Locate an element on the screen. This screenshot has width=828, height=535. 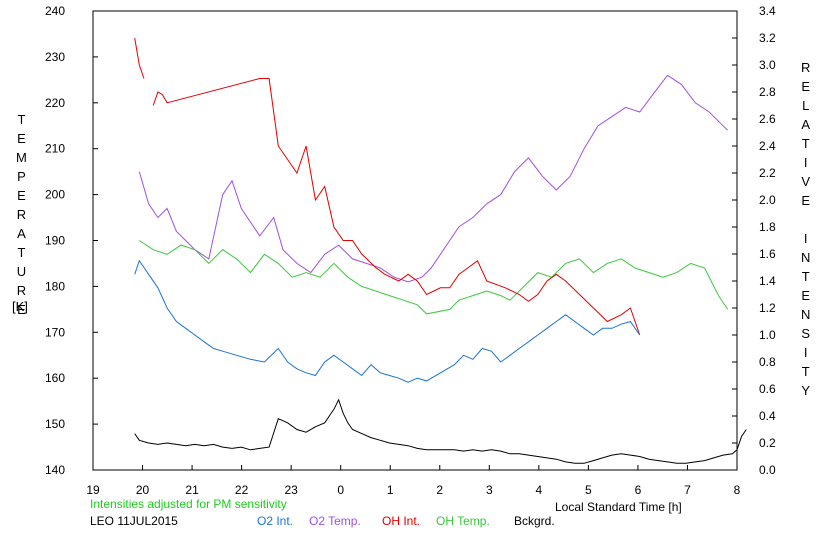
right-tick-label: 2.4 is located at coordinates (767, 146).